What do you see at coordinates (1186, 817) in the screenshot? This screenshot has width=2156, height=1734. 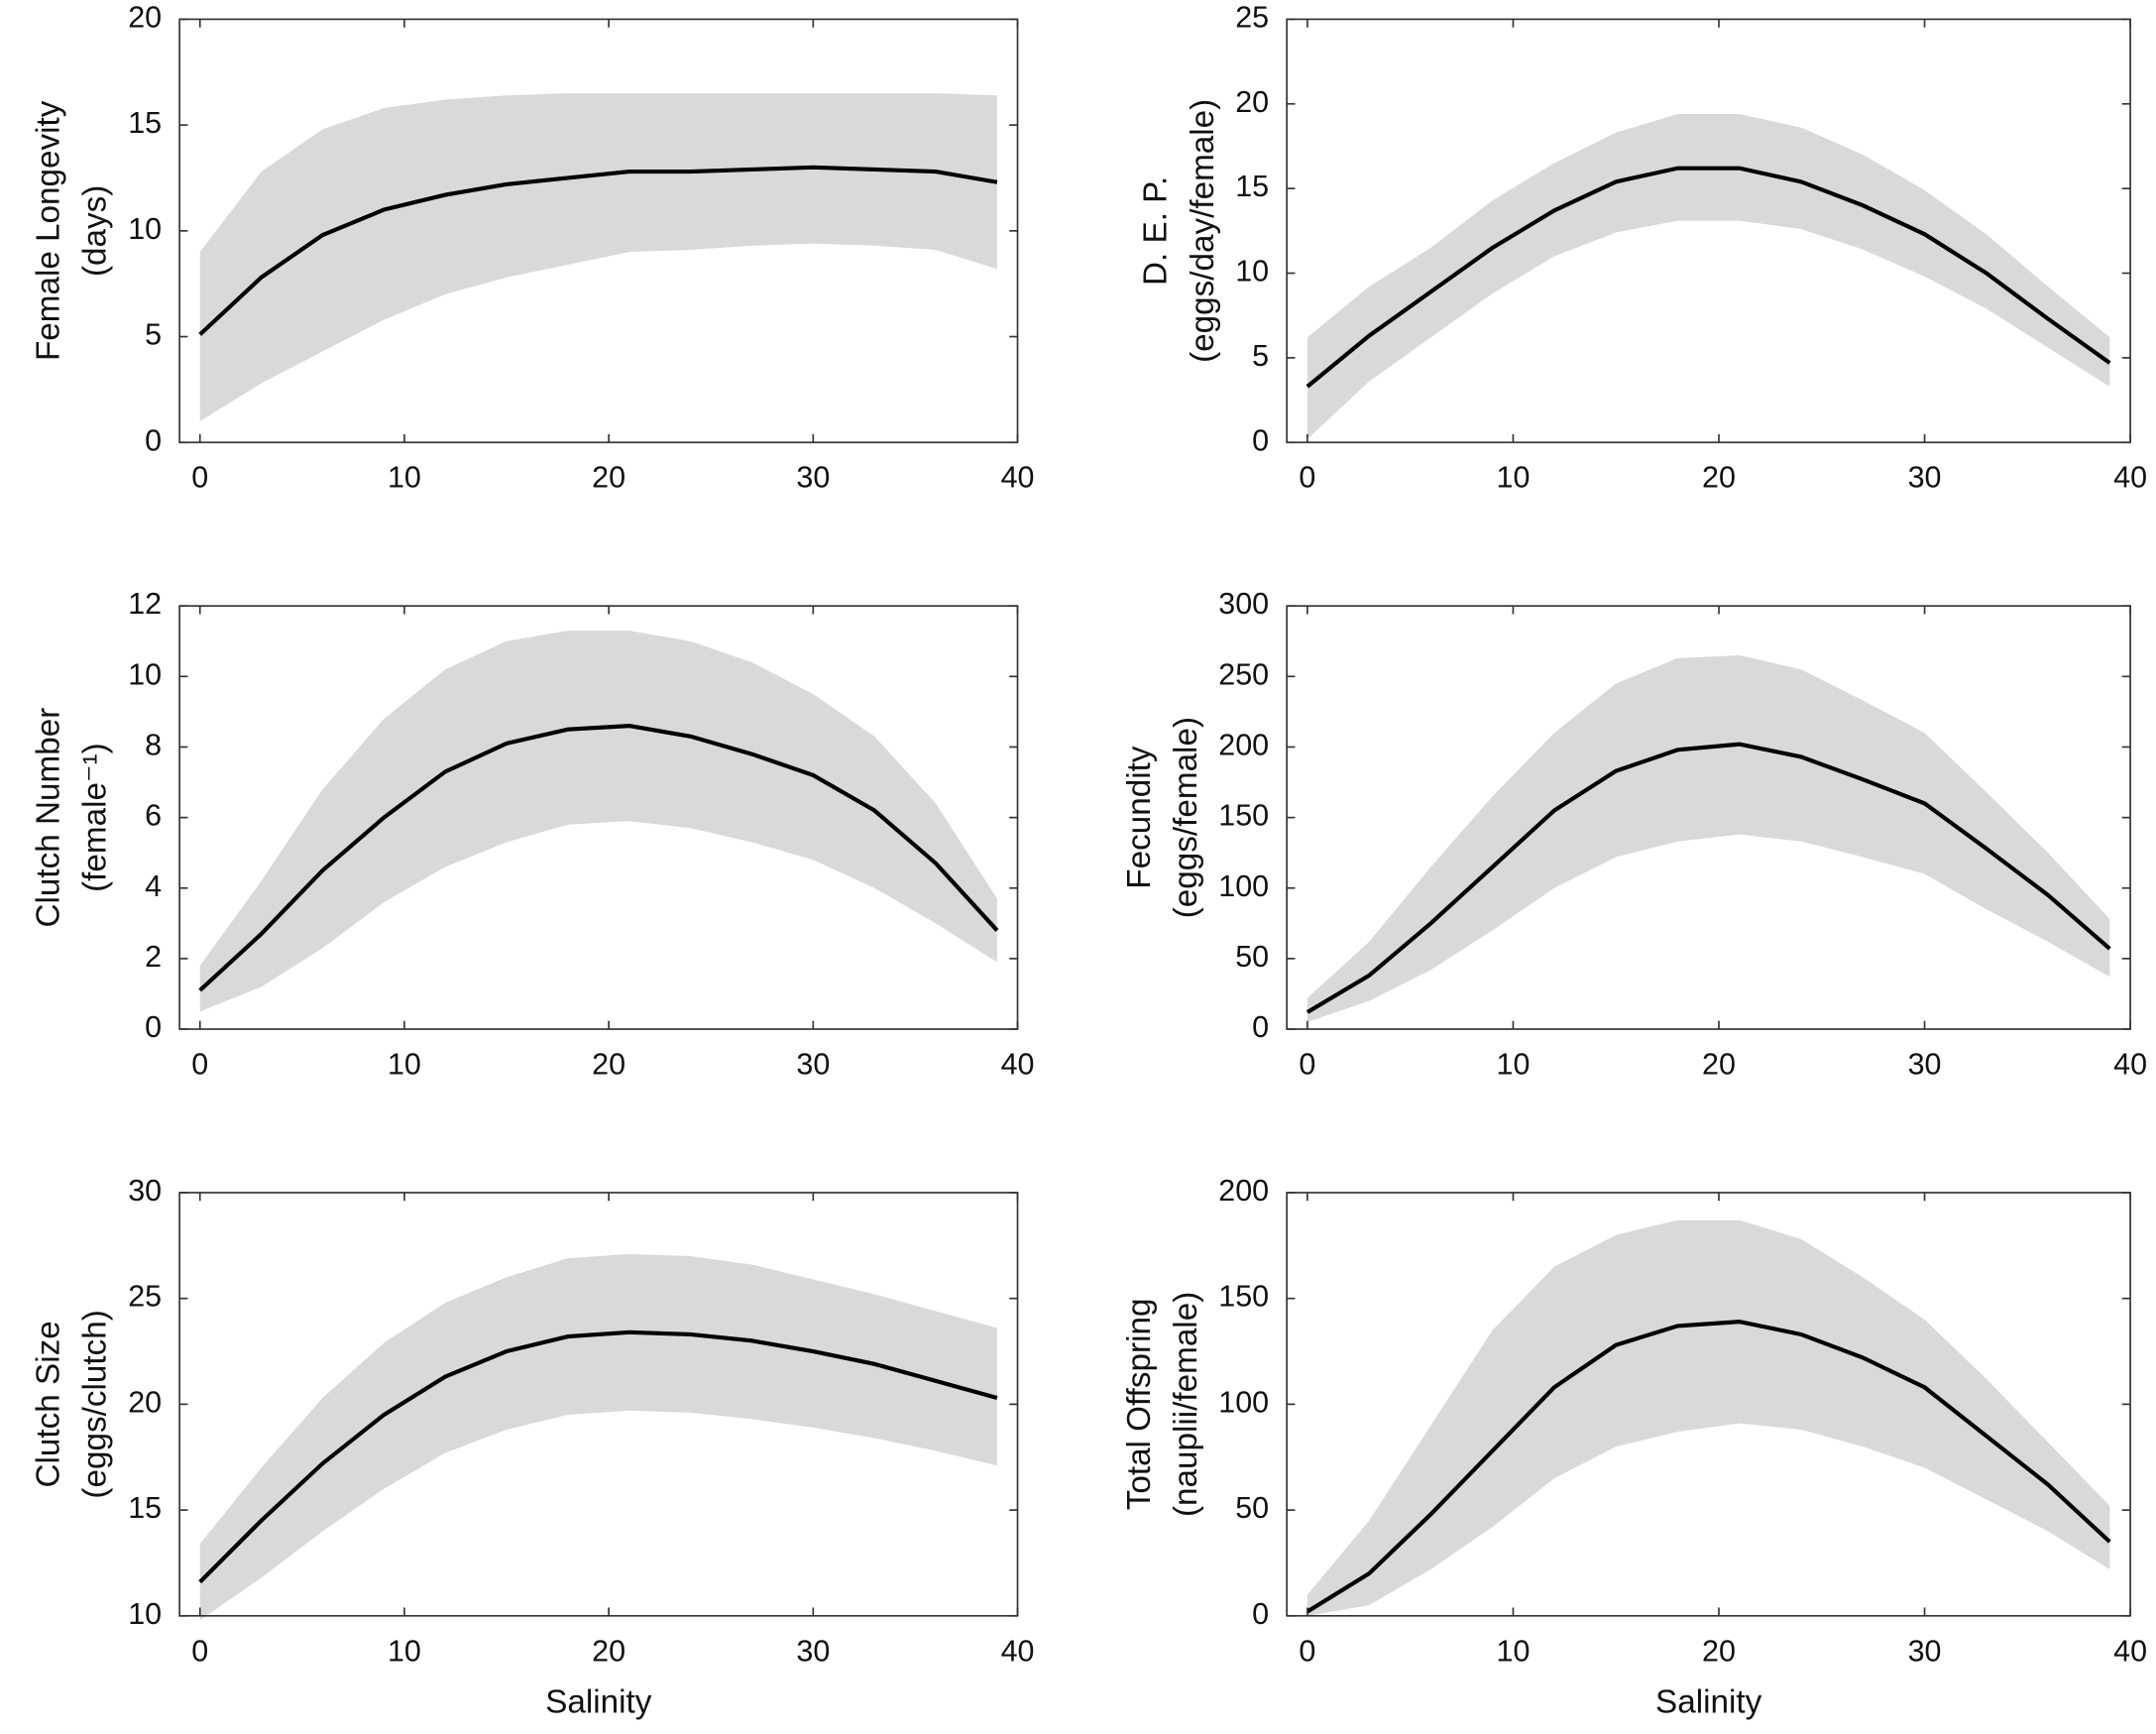 I see `y-axis-label: (eggs/female)` at bounding box center [1186, 817].